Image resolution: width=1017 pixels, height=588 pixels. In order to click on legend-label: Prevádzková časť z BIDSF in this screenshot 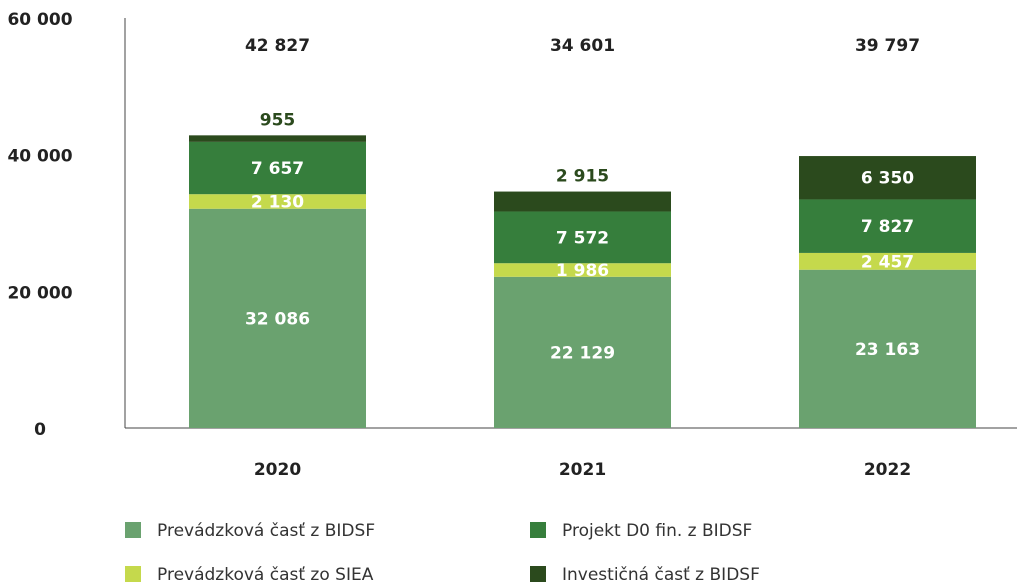, I will do `click(266, 531)`.